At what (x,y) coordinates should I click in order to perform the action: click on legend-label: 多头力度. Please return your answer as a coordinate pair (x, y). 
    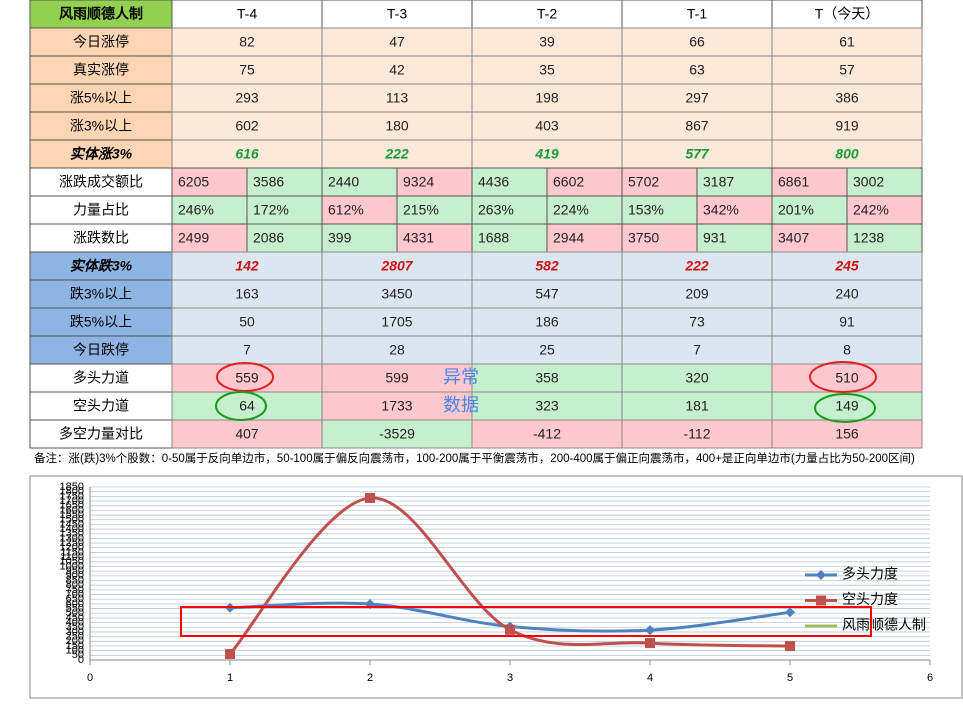
    Looking at the image, I should click on (870, 574).